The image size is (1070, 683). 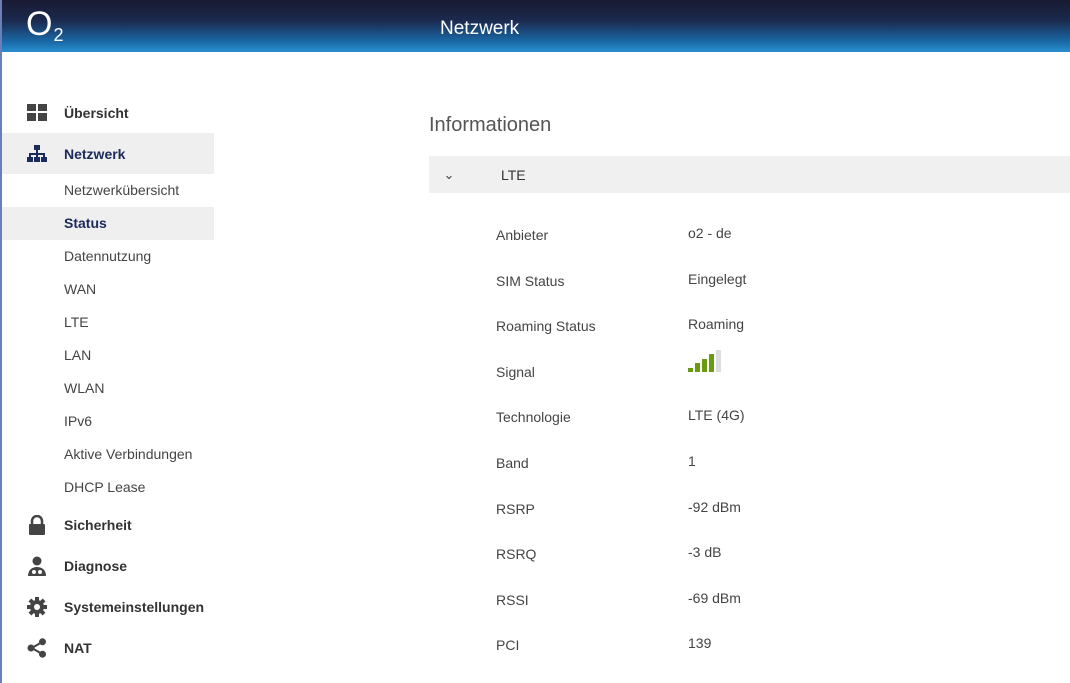 What do you see at coordinates (39, 24) in the screenshot?
I see `logo-text: O` at bounding box center [39, 24].